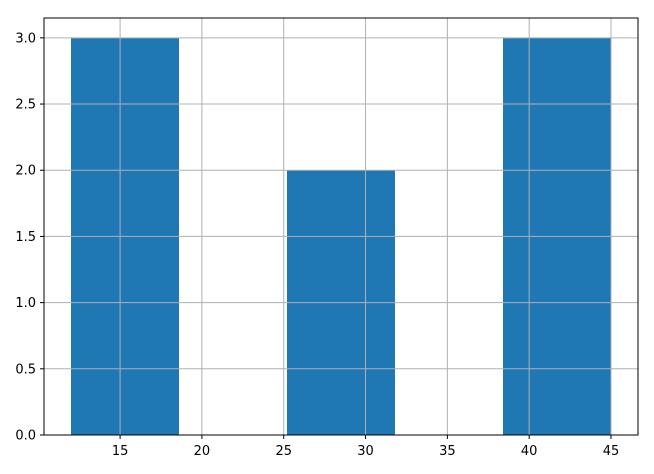  Describe the element at coordinates (202, 451) in the screenshot. I see `x-tick-label: 20` at that location.